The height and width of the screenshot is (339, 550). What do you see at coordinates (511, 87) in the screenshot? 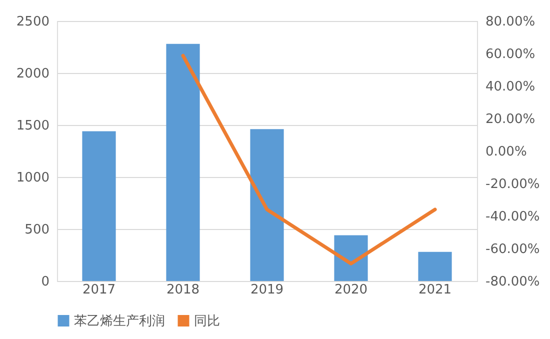
I see `y2-tick-label: 40.00%` at bounding box center [511, 87].